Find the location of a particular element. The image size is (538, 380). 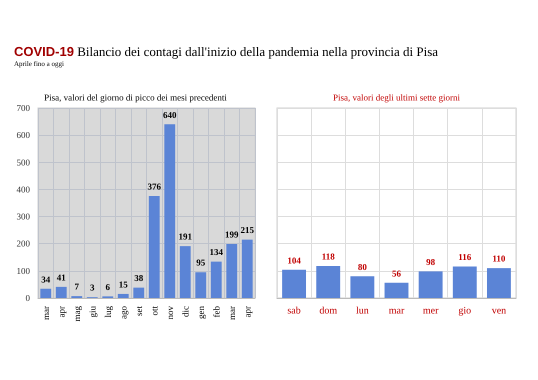

x-tick-label: ott is located at coordinates (154, 311).